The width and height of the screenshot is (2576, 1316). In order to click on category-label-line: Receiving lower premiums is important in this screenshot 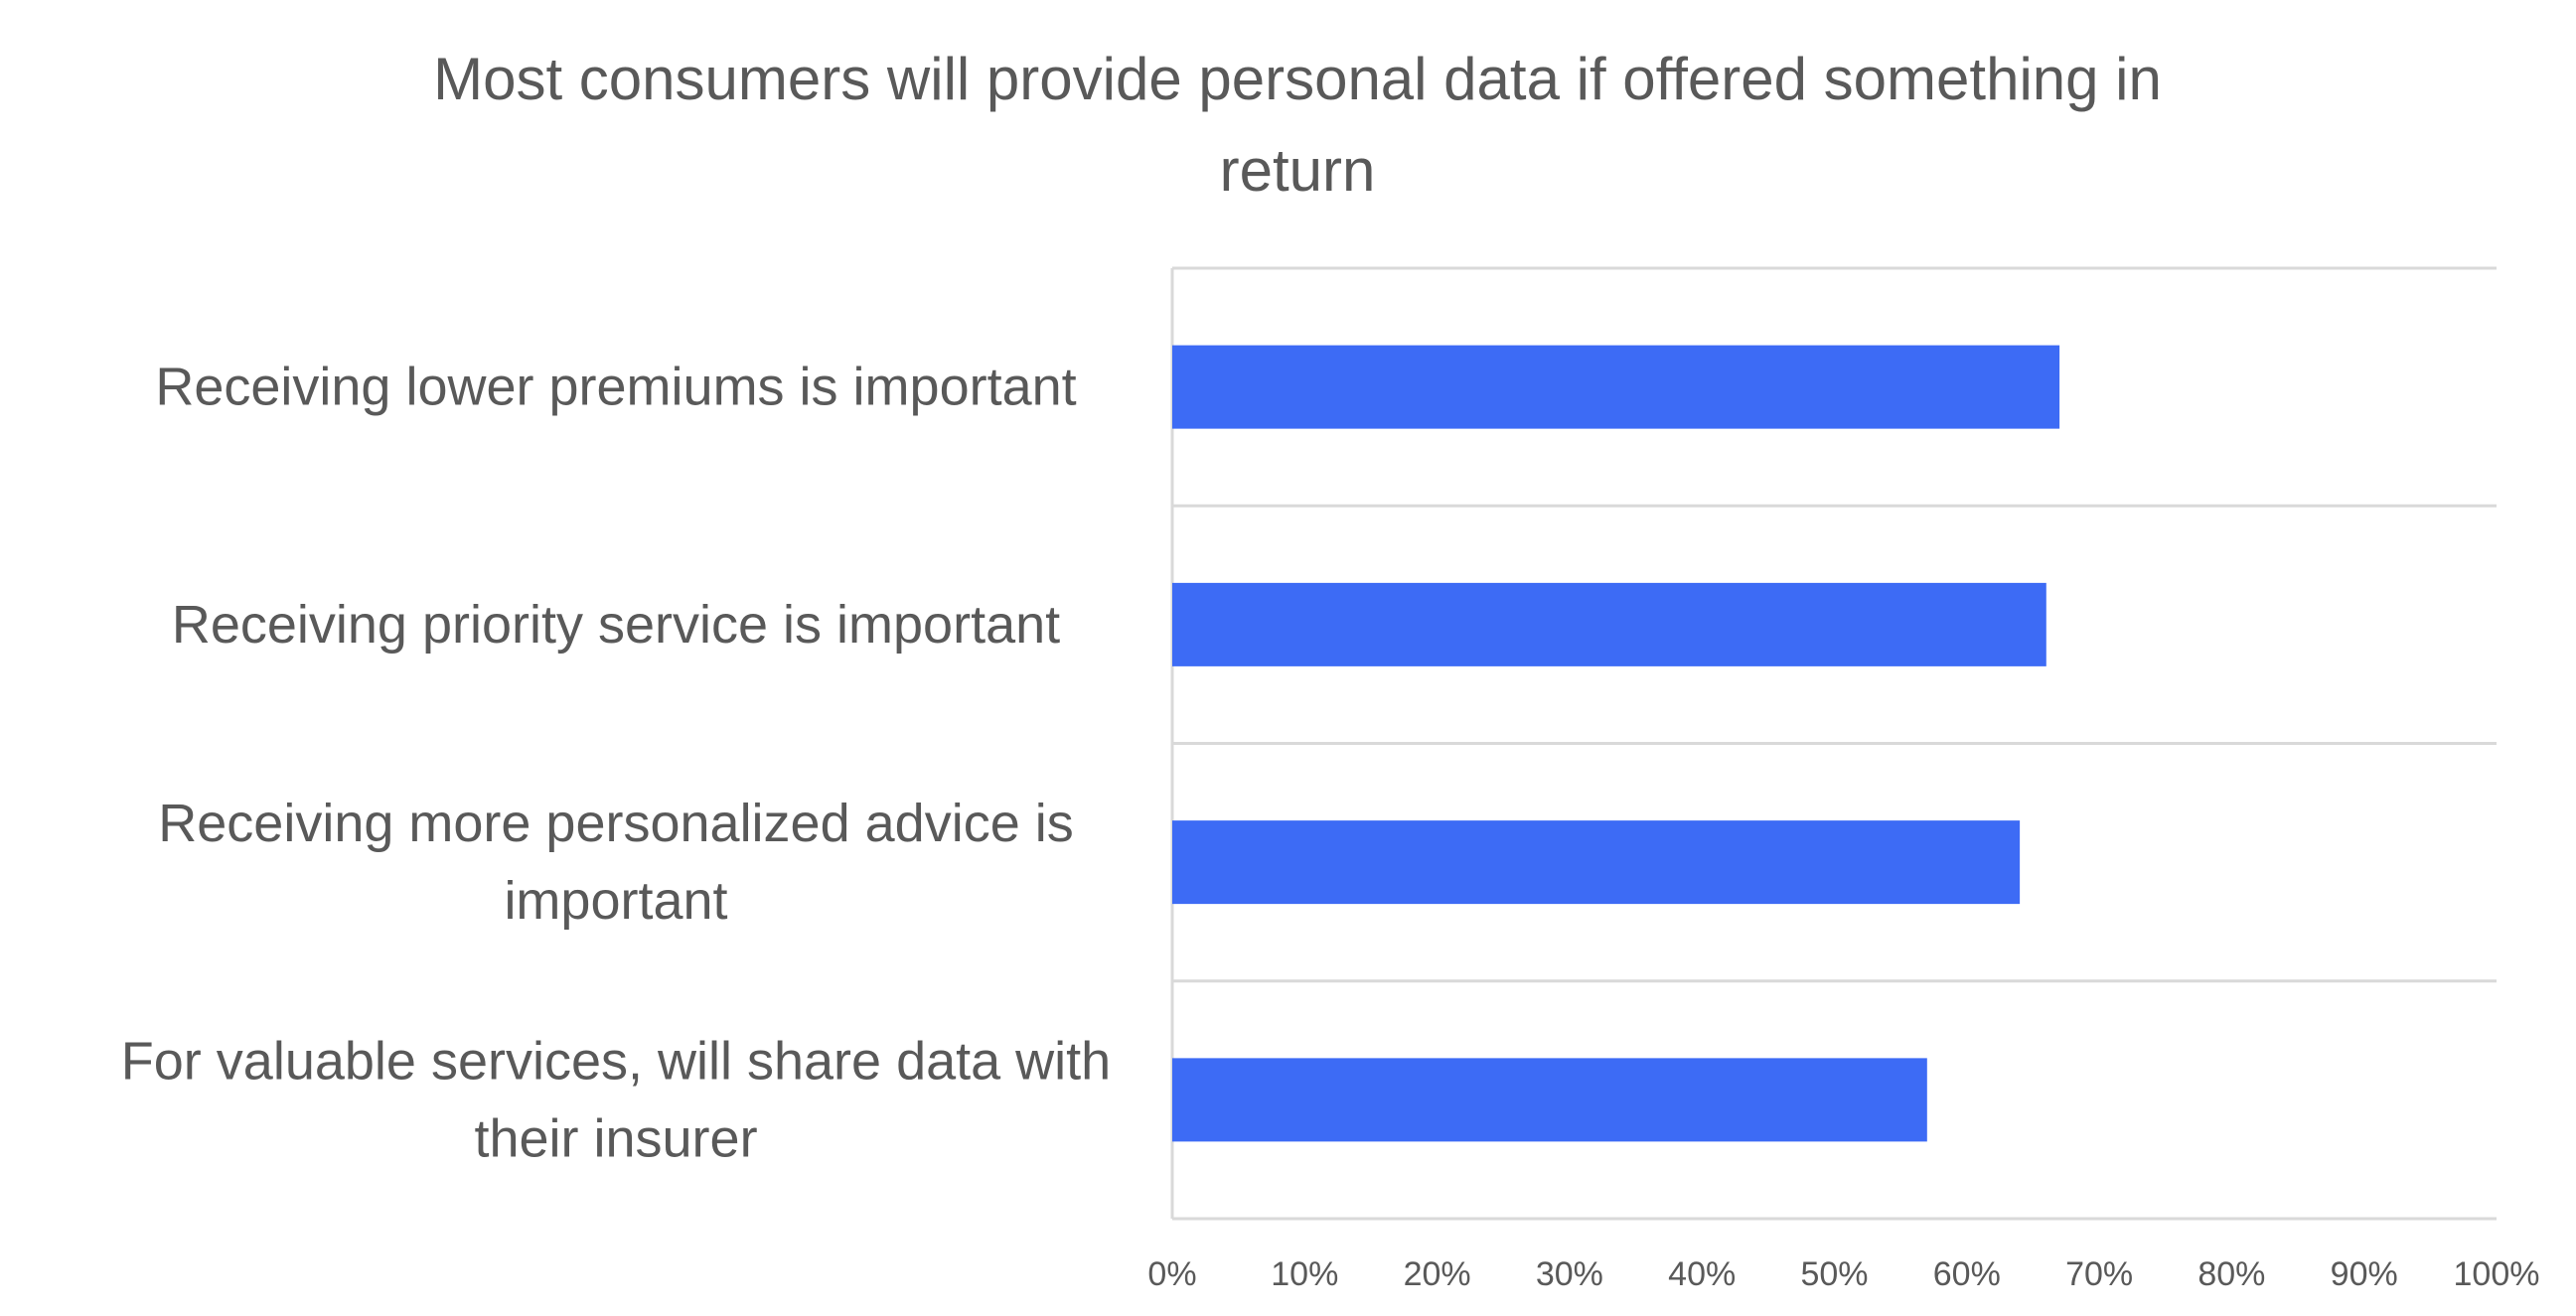, I will do `click(615, 387)`.